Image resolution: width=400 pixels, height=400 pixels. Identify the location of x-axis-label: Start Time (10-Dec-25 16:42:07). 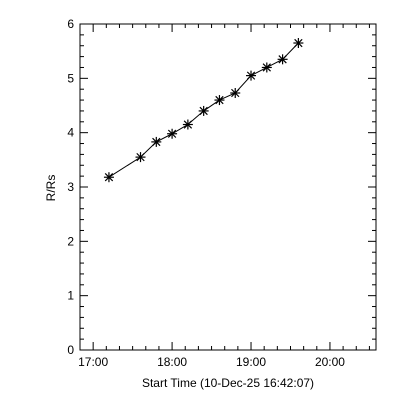
(228, 383).